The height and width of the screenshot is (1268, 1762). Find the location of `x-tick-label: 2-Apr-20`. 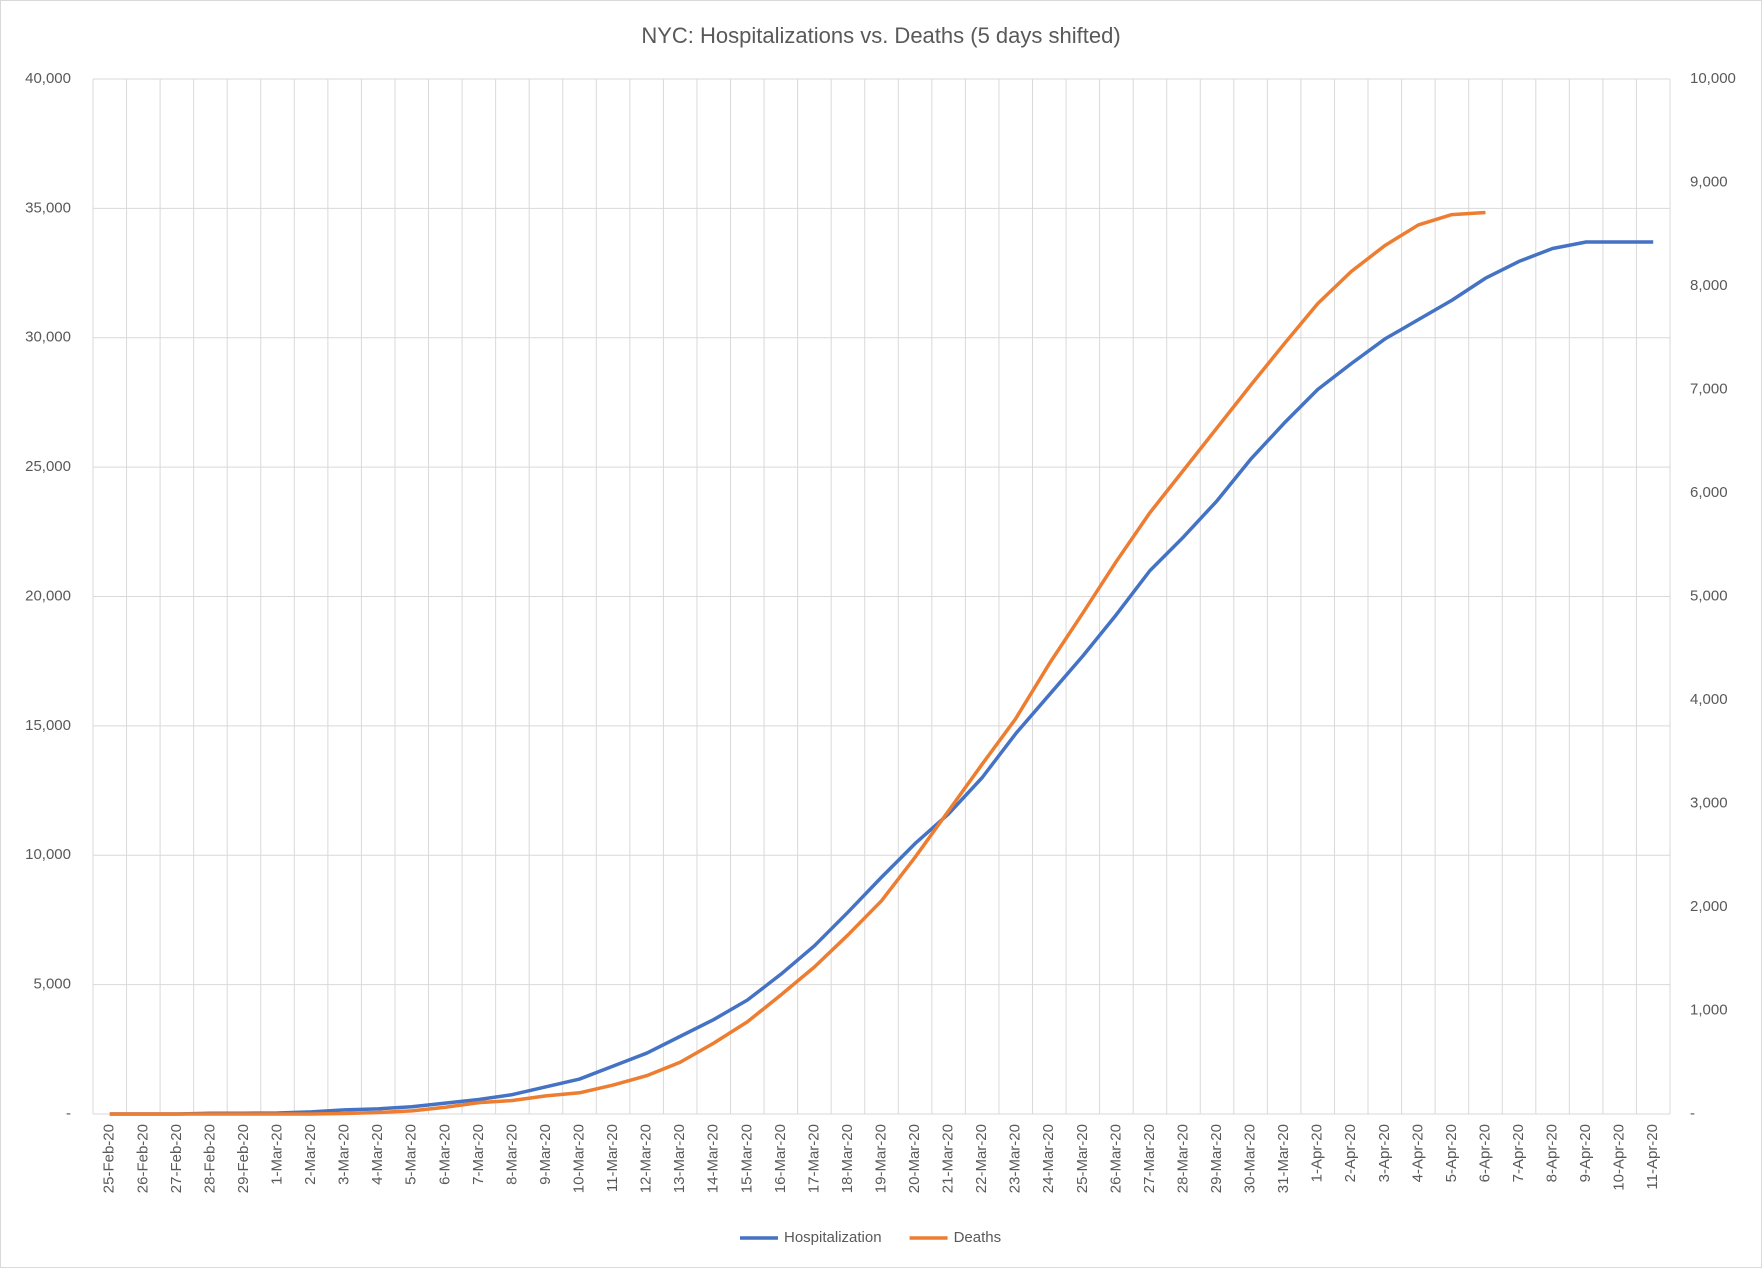

x-tick-label: 2-Apr-20 is located at coordinates (1350, 1153).